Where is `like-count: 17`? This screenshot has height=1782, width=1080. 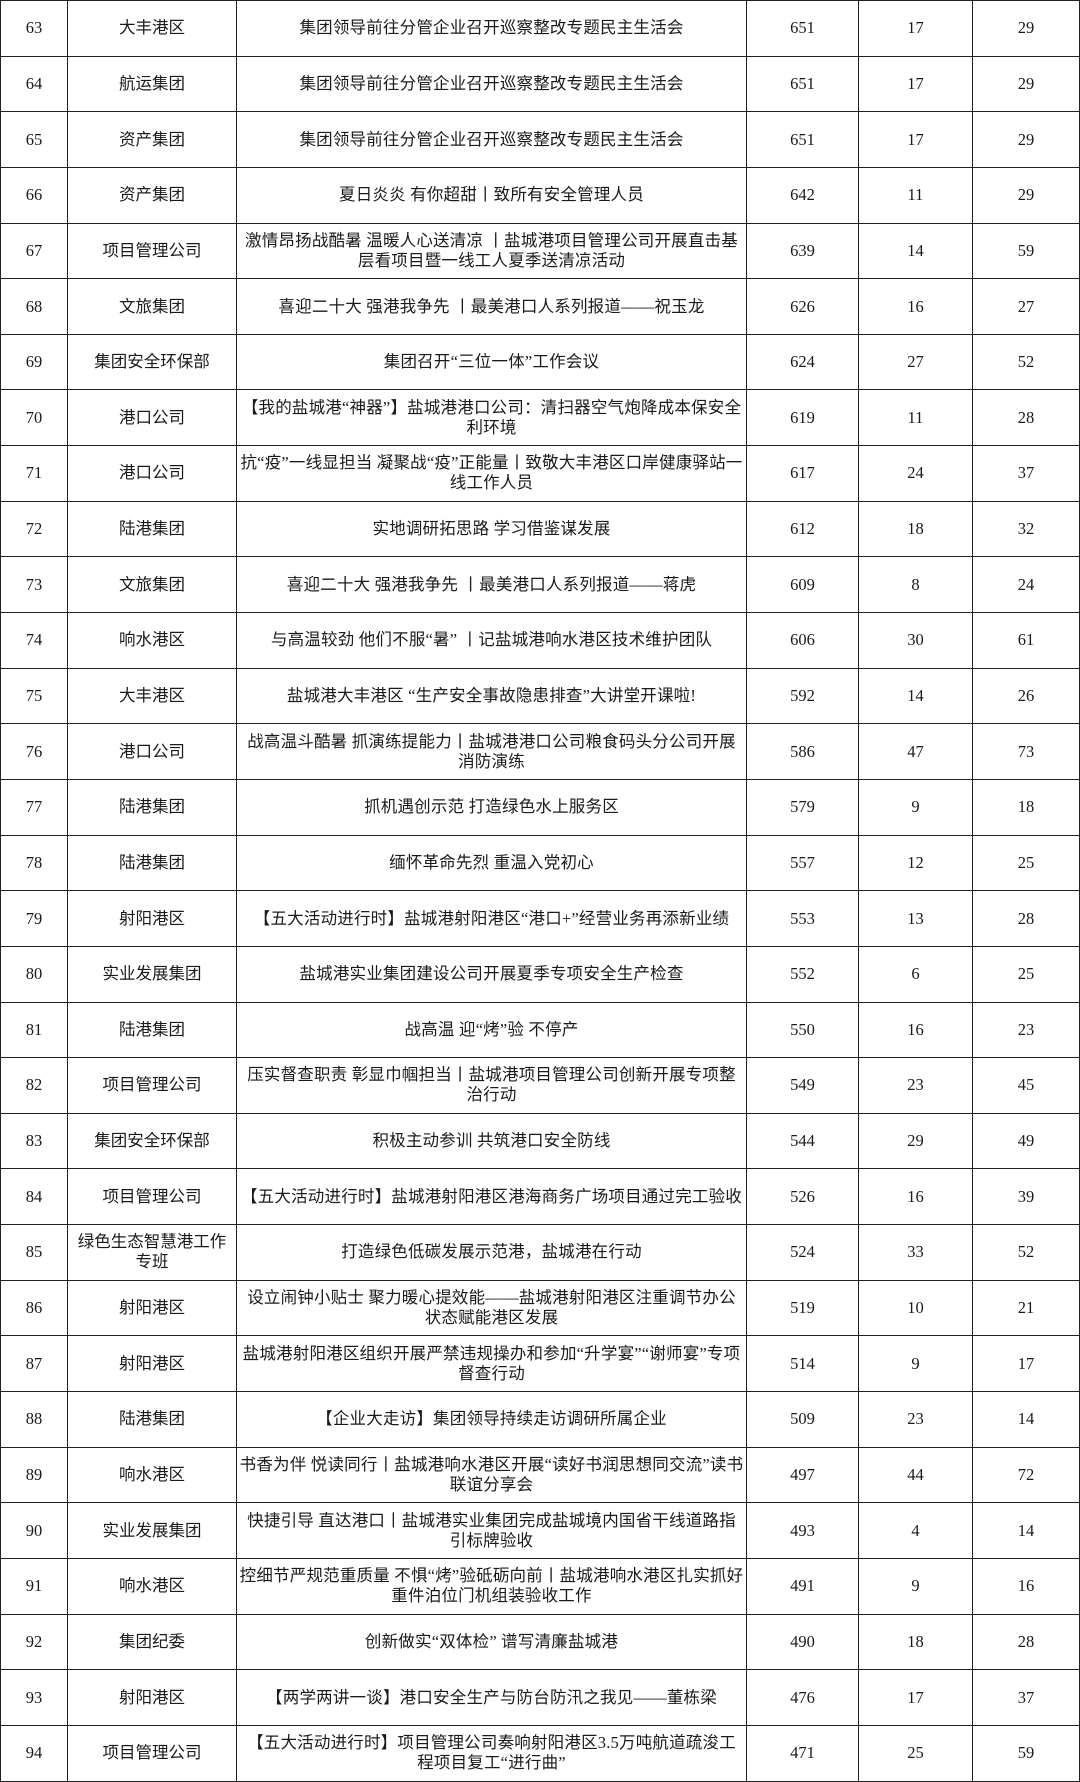
like-count: 17 is located at coordinates (915, 84).